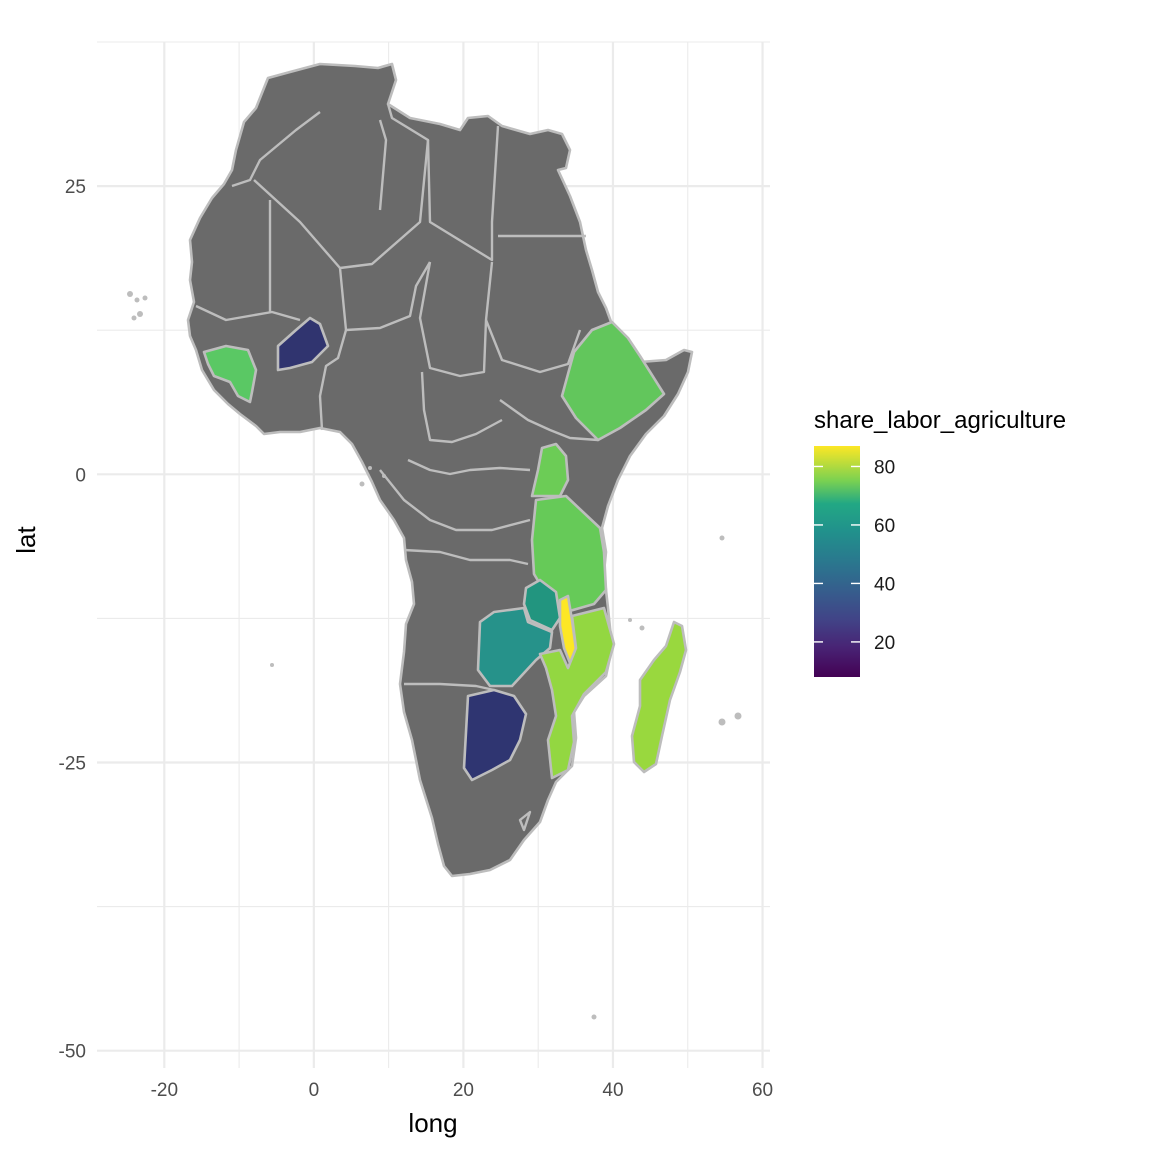  What do you see at coordinates (314, 1090) in the screenshot?
I see `x-tick-label: 0` at bounding box center [314, 1090].